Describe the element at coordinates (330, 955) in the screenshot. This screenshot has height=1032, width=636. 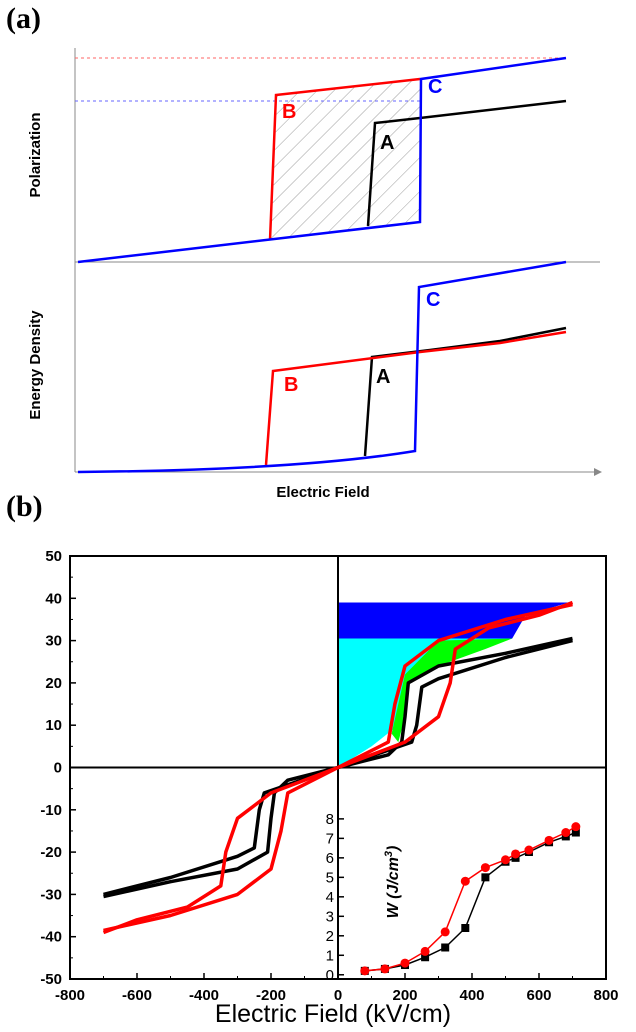
I see `inset-y-tick-label: 1` at that location.